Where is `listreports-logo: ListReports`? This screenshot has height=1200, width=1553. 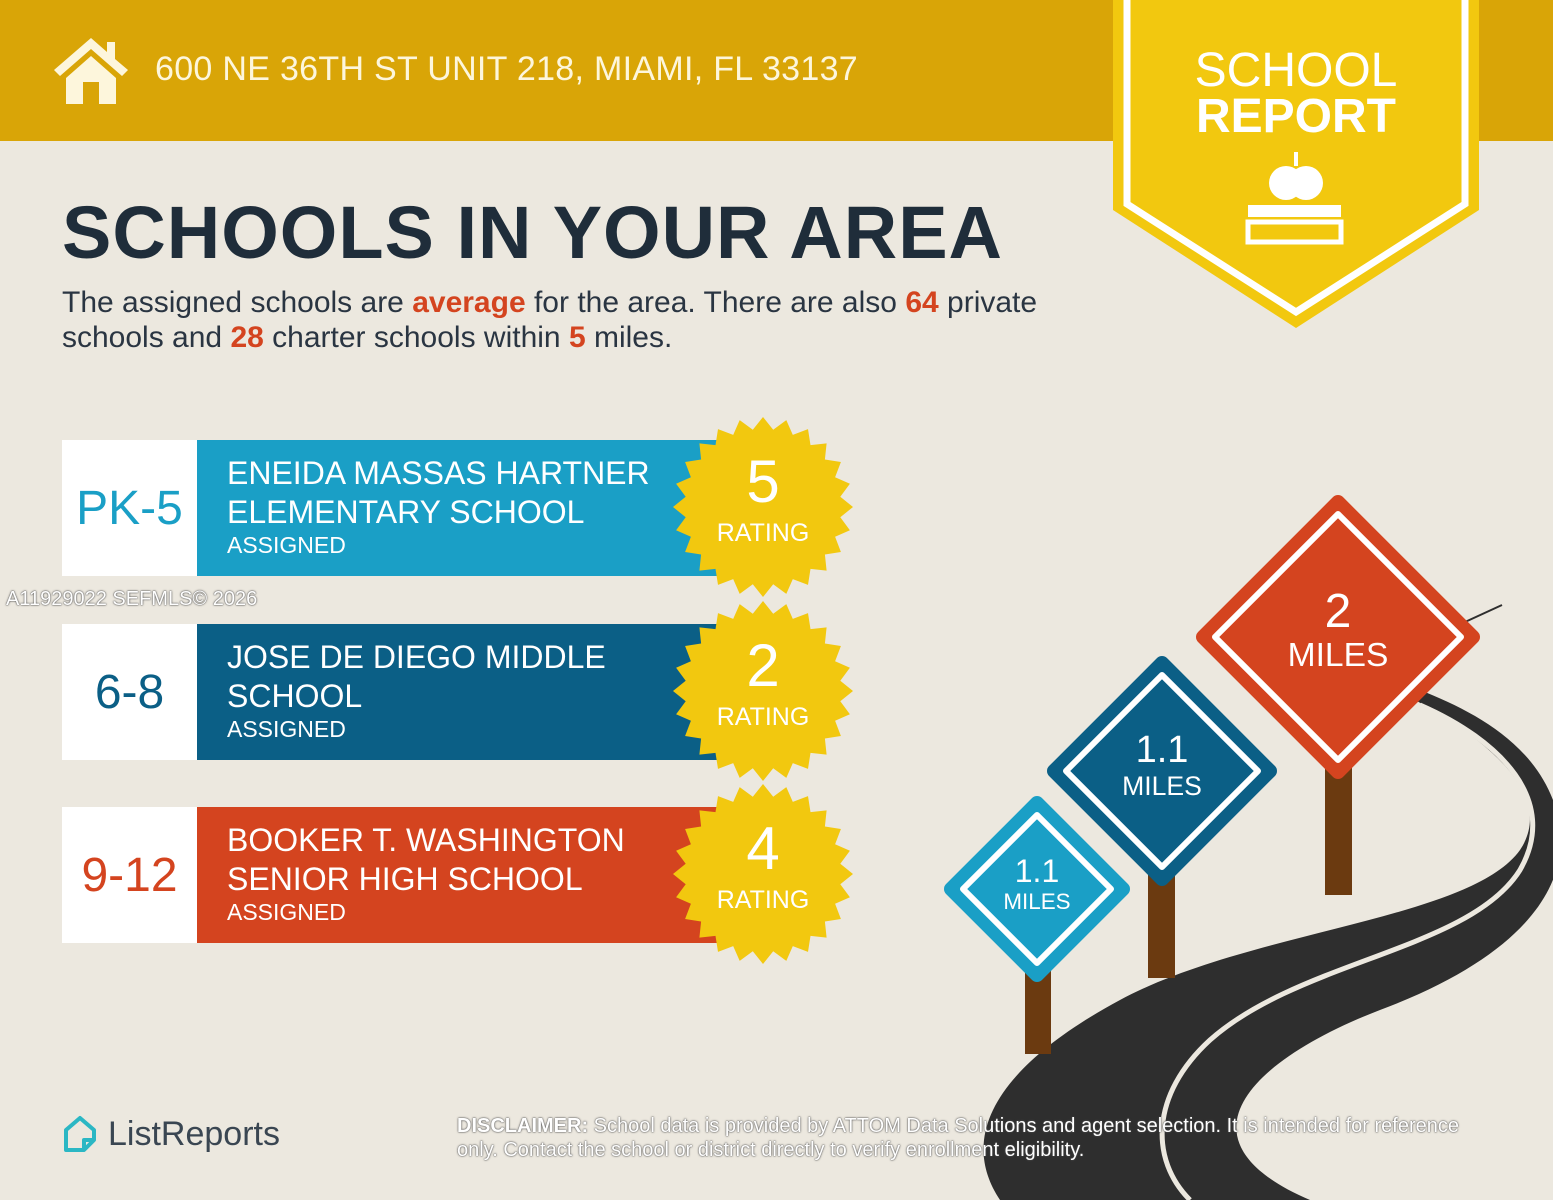 listreports-logo: ListReports is located at coordinates (170, 1134).